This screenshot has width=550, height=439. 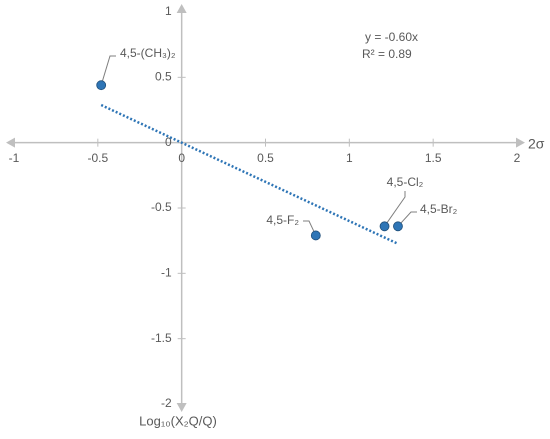 What do you see at coordinates (391, 37) in the screenshot?
I see `trend-equation: y = -0.60x` at bounding box center [391, 37].